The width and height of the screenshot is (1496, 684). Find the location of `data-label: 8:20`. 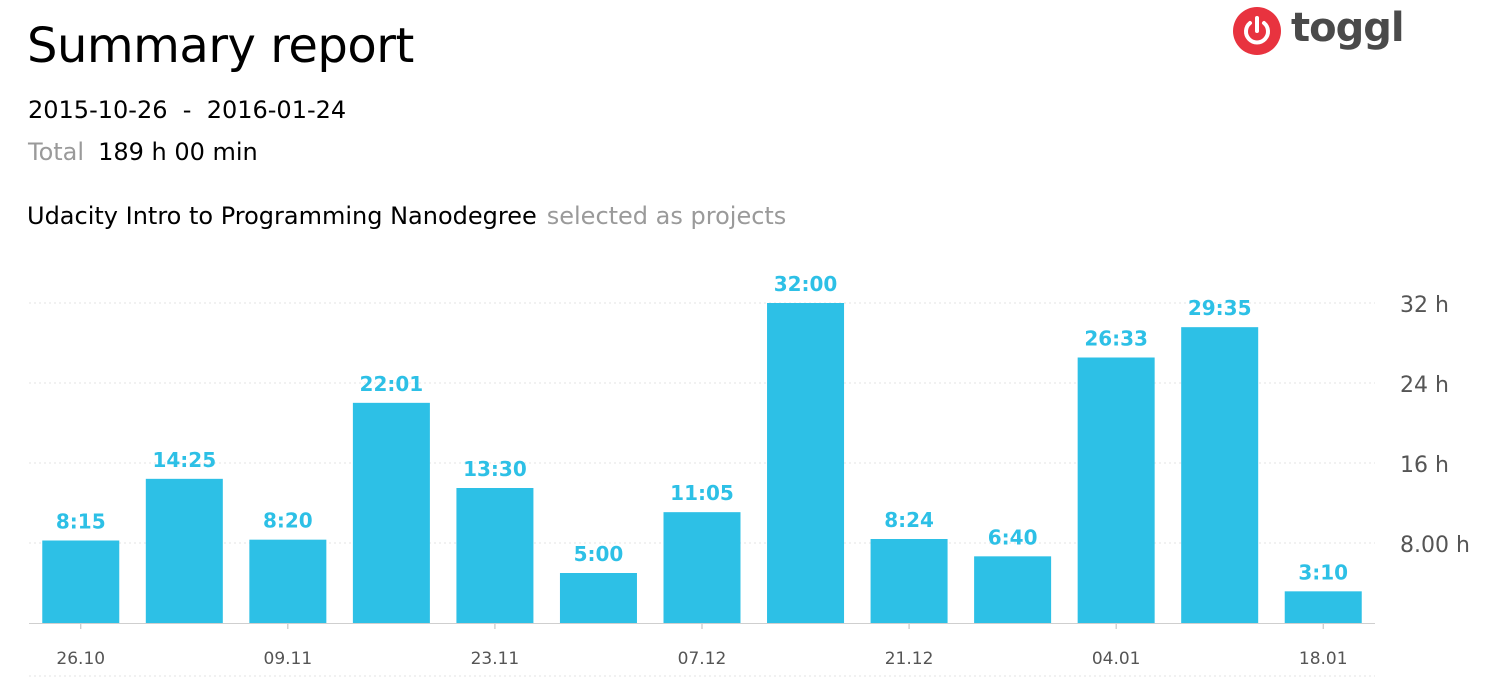

data-label: 8:20 is located at coordinates (288, 521).